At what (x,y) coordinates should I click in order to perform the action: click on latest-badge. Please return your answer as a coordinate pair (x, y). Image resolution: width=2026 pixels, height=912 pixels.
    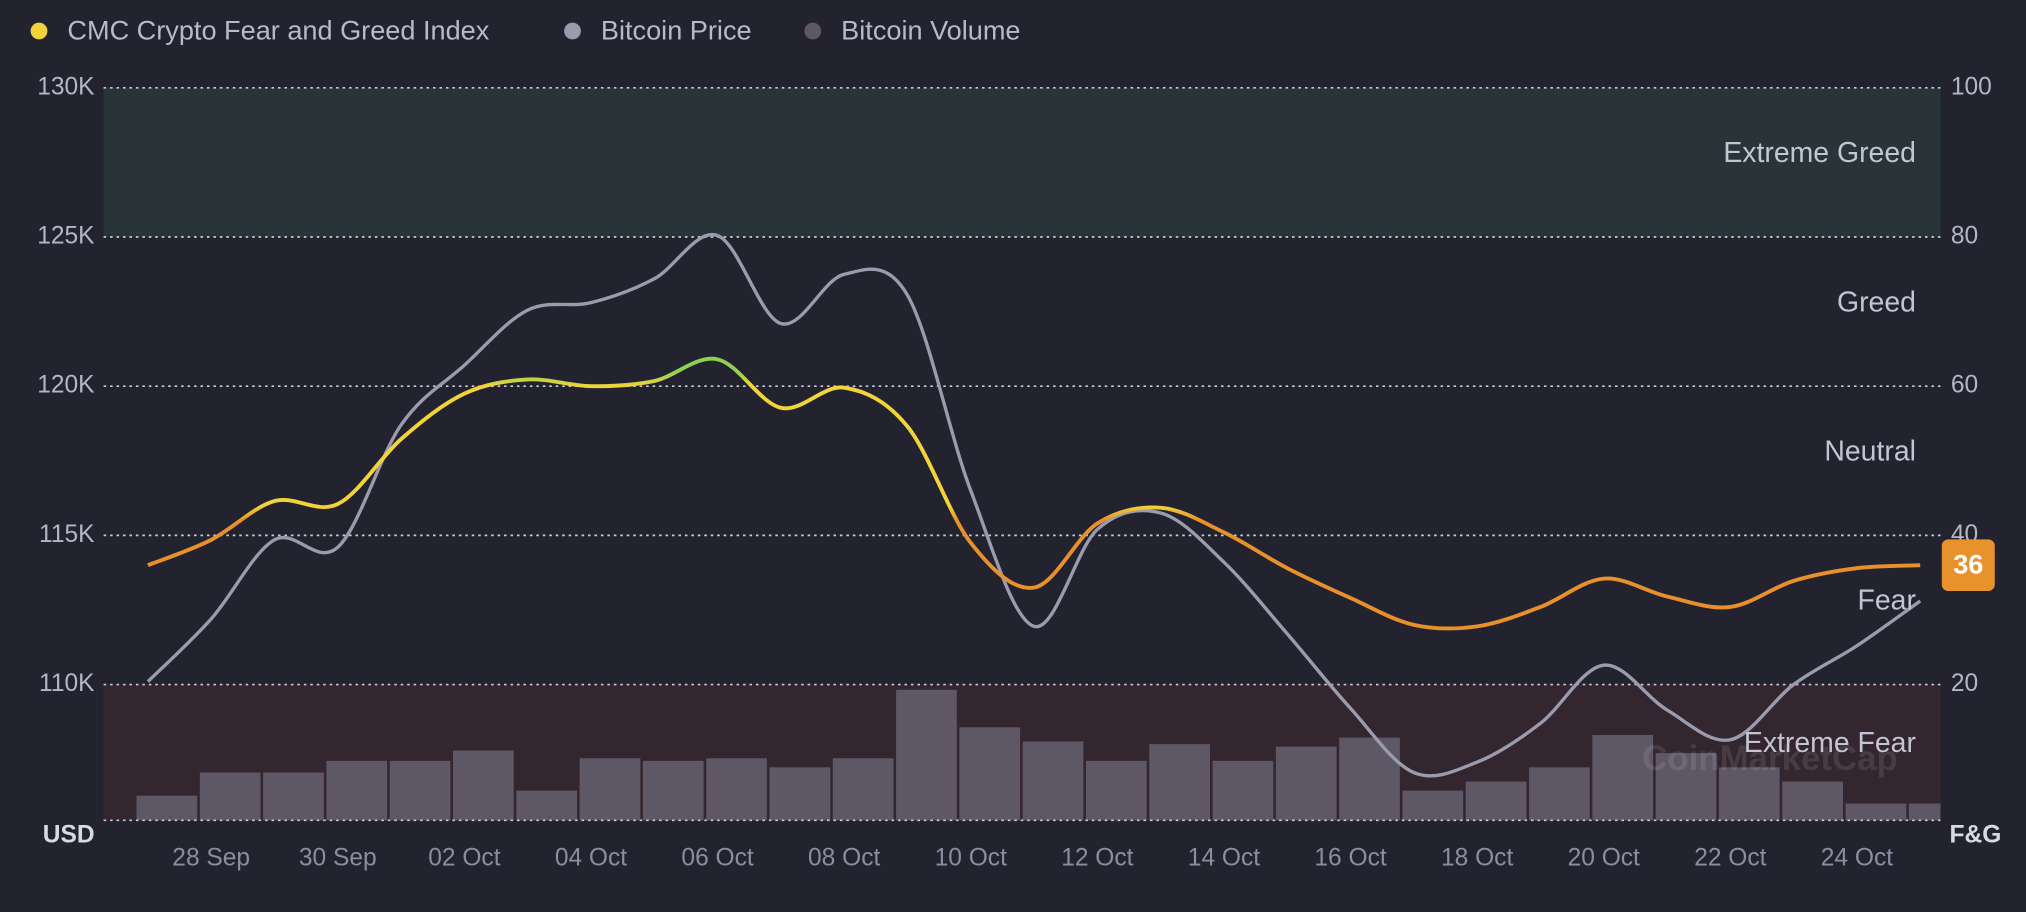
    Looking at the image, I should click on (1968, 565).